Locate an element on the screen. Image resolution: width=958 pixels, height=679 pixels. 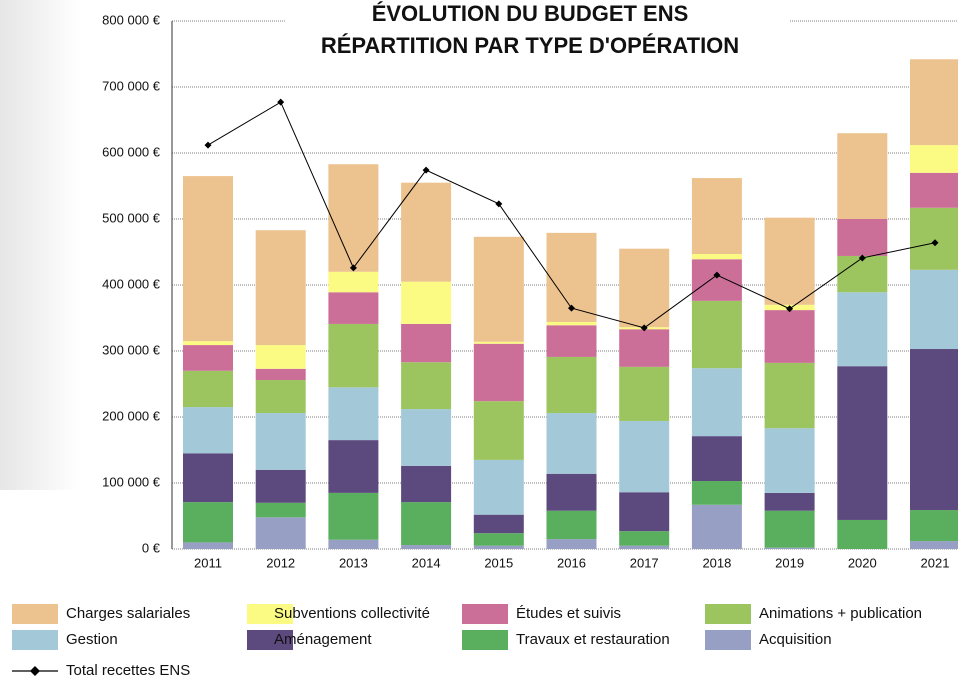
y-tick-label: 200 000 € is located at coordinates (131, 415).